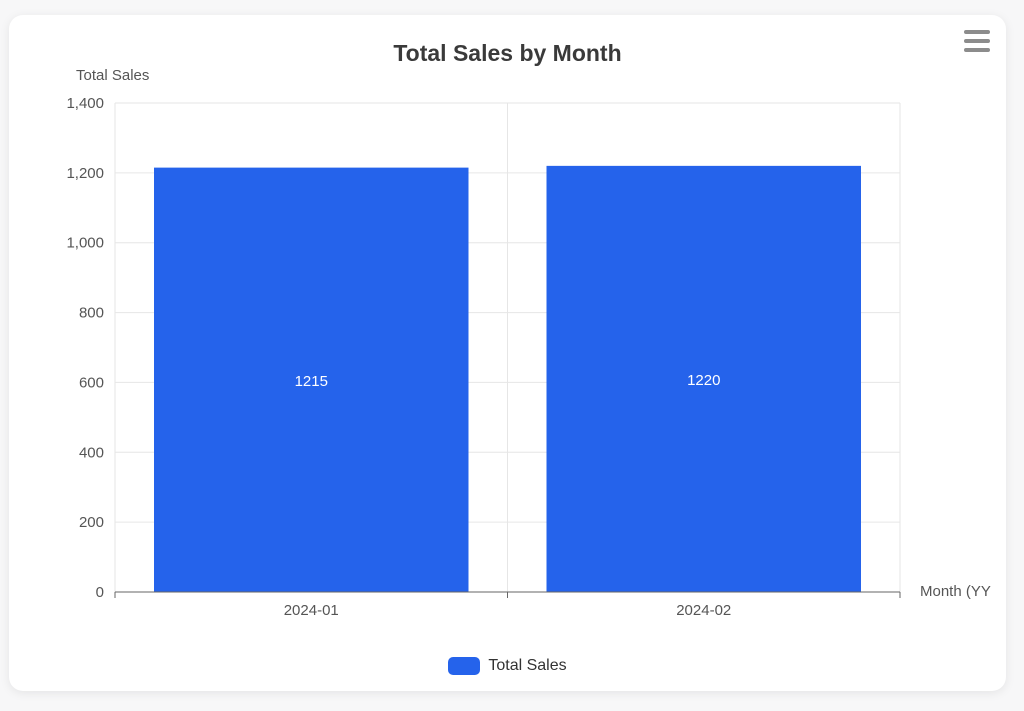 The image size is (1024, 711). What do you see at coordinates (91, 522) in the screenshot?
I see `y-tick-label: 200` at bounding box center [91, 522].